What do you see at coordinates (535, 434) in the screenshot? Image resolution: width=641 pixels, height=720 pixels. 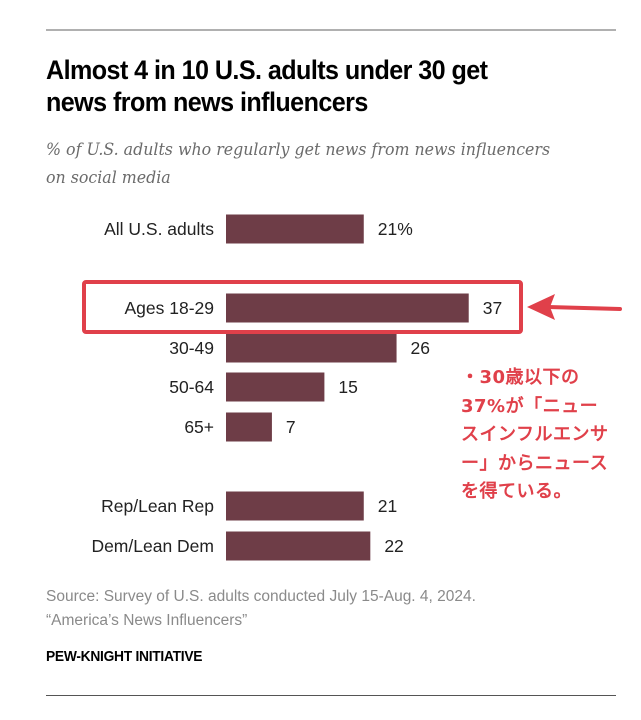 I see `japanese-annotation: ・30歳以下の37%が「ニュースインフルエンサー」からニュースを得ている。` at bounding box center [535, 434].